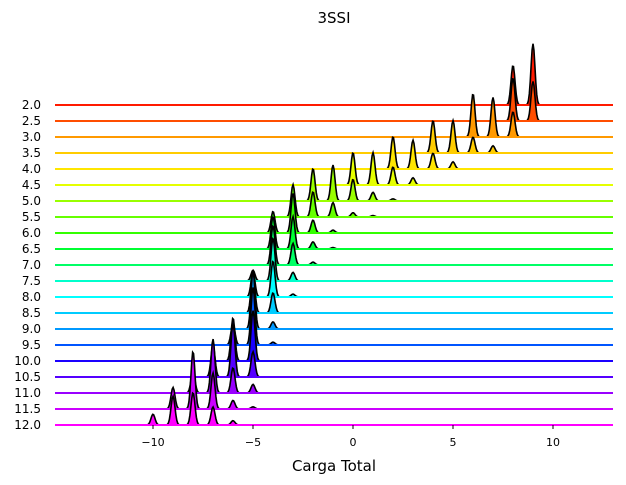 This screenshot has width=626, height=485. I want to click on ridge-10.5, so click(334, 349).